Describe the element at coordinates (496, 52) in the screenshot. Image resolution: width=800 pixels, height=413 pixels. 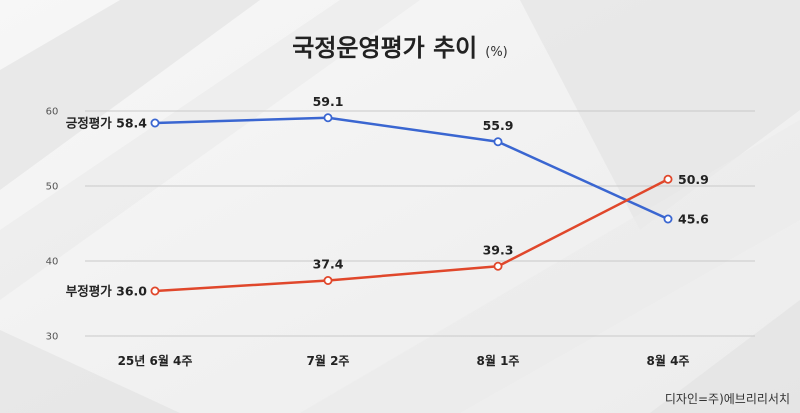
I see `chart-unit: (%)` at that location.